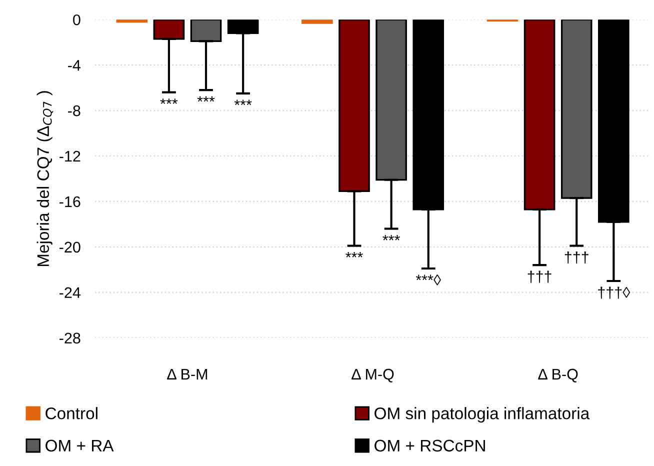 The width and height of the screenshot is (654, 466). I want to click on y-tick-label: -12, so click(70, 156).